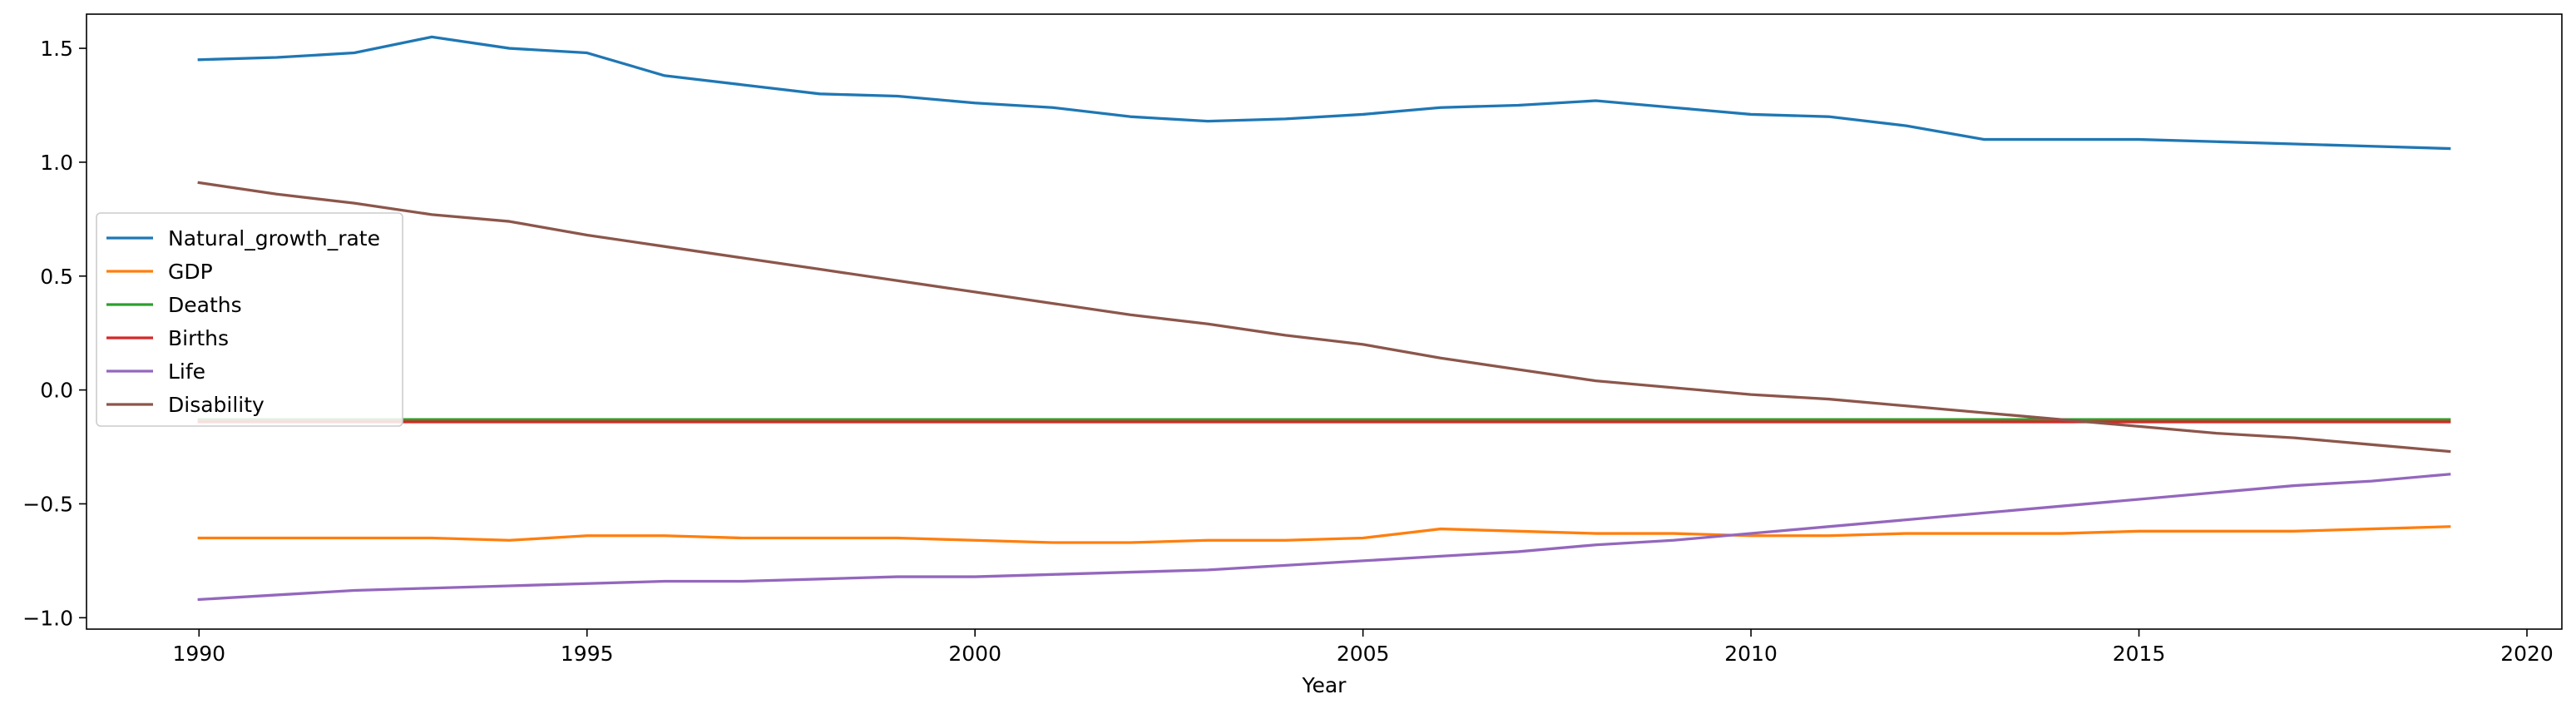 This screenshot has width=2576, height=714. Describe the element at coordinates (1324, 93) in the screenshot. I see `series-line-natural-growth-rate` at that location.